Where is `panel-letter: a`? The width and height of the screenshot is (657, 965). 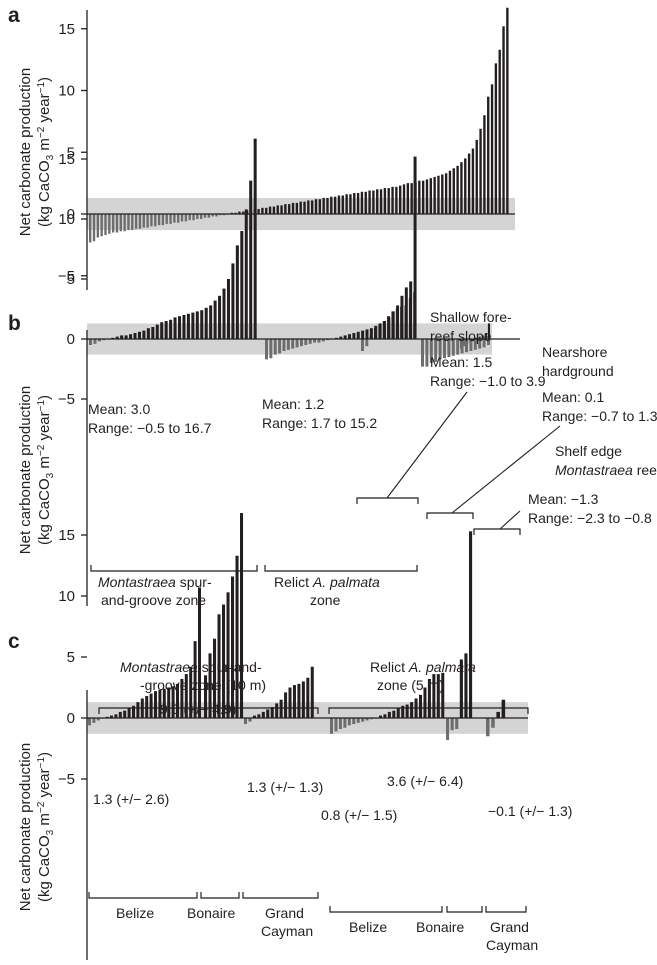 panel-letter: a is located at coordinates (14, 15).